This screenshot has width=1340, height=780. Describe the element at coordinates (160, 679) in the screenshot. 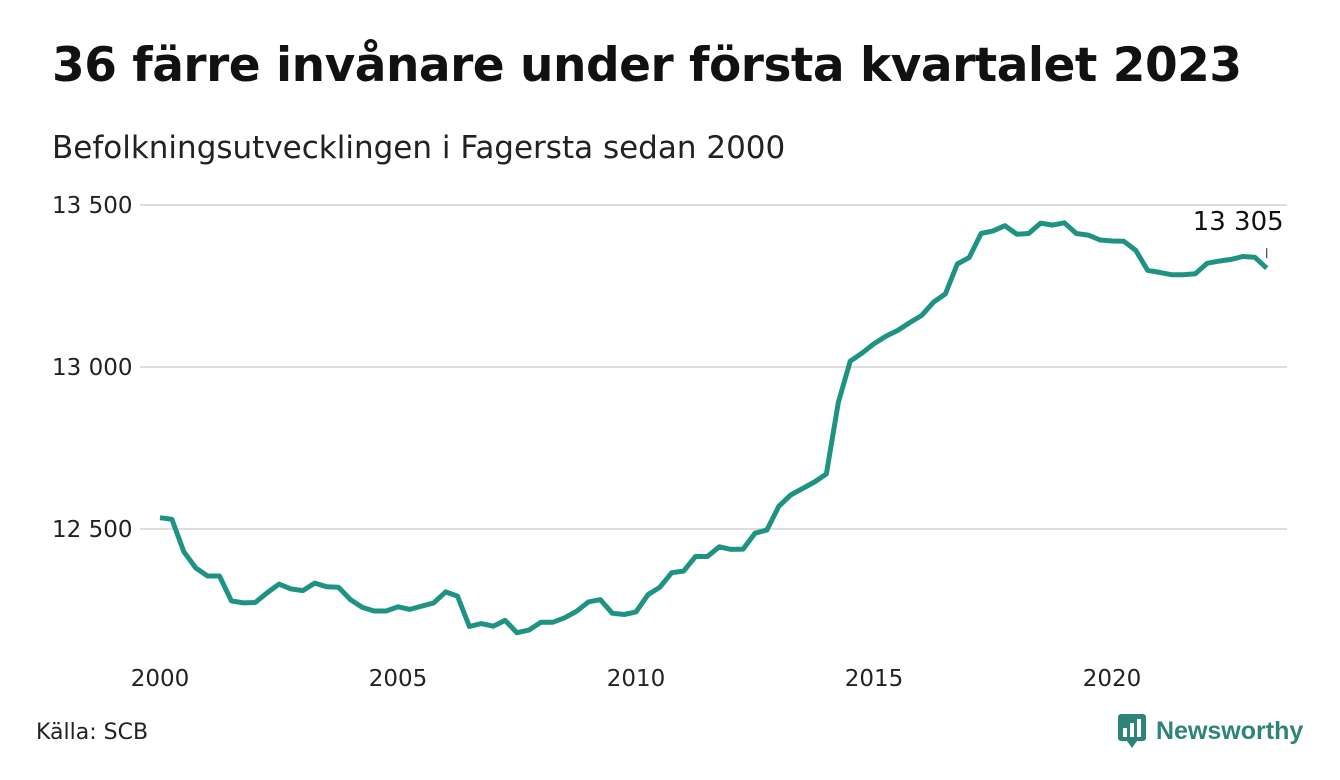

I see `x-tick-label: 2000` at that location.